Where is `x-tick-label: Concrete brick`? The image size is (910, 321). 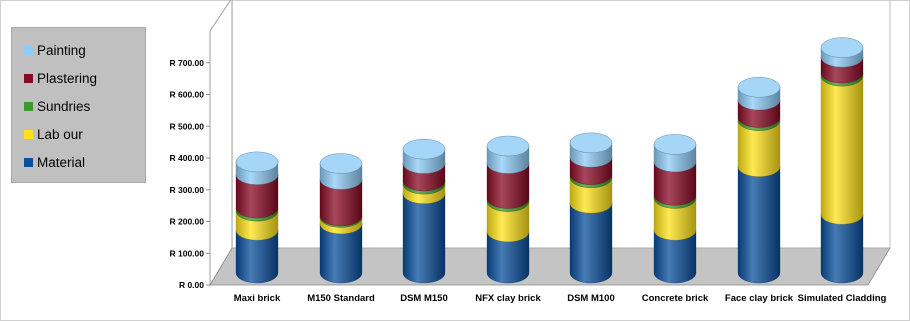 x-tick-label: Concrete brick is located at coordinates (675, 298).